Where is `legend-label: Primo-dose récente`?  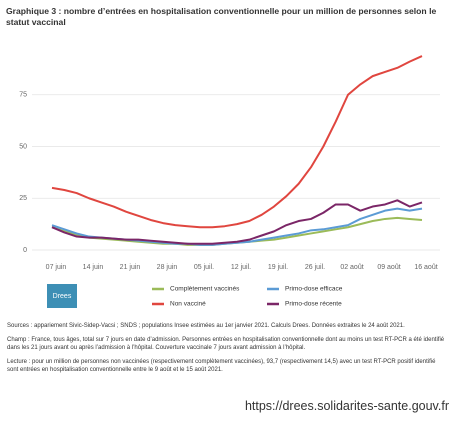
legend-label: Primo-dose récente is located at coordinates (313, 304).